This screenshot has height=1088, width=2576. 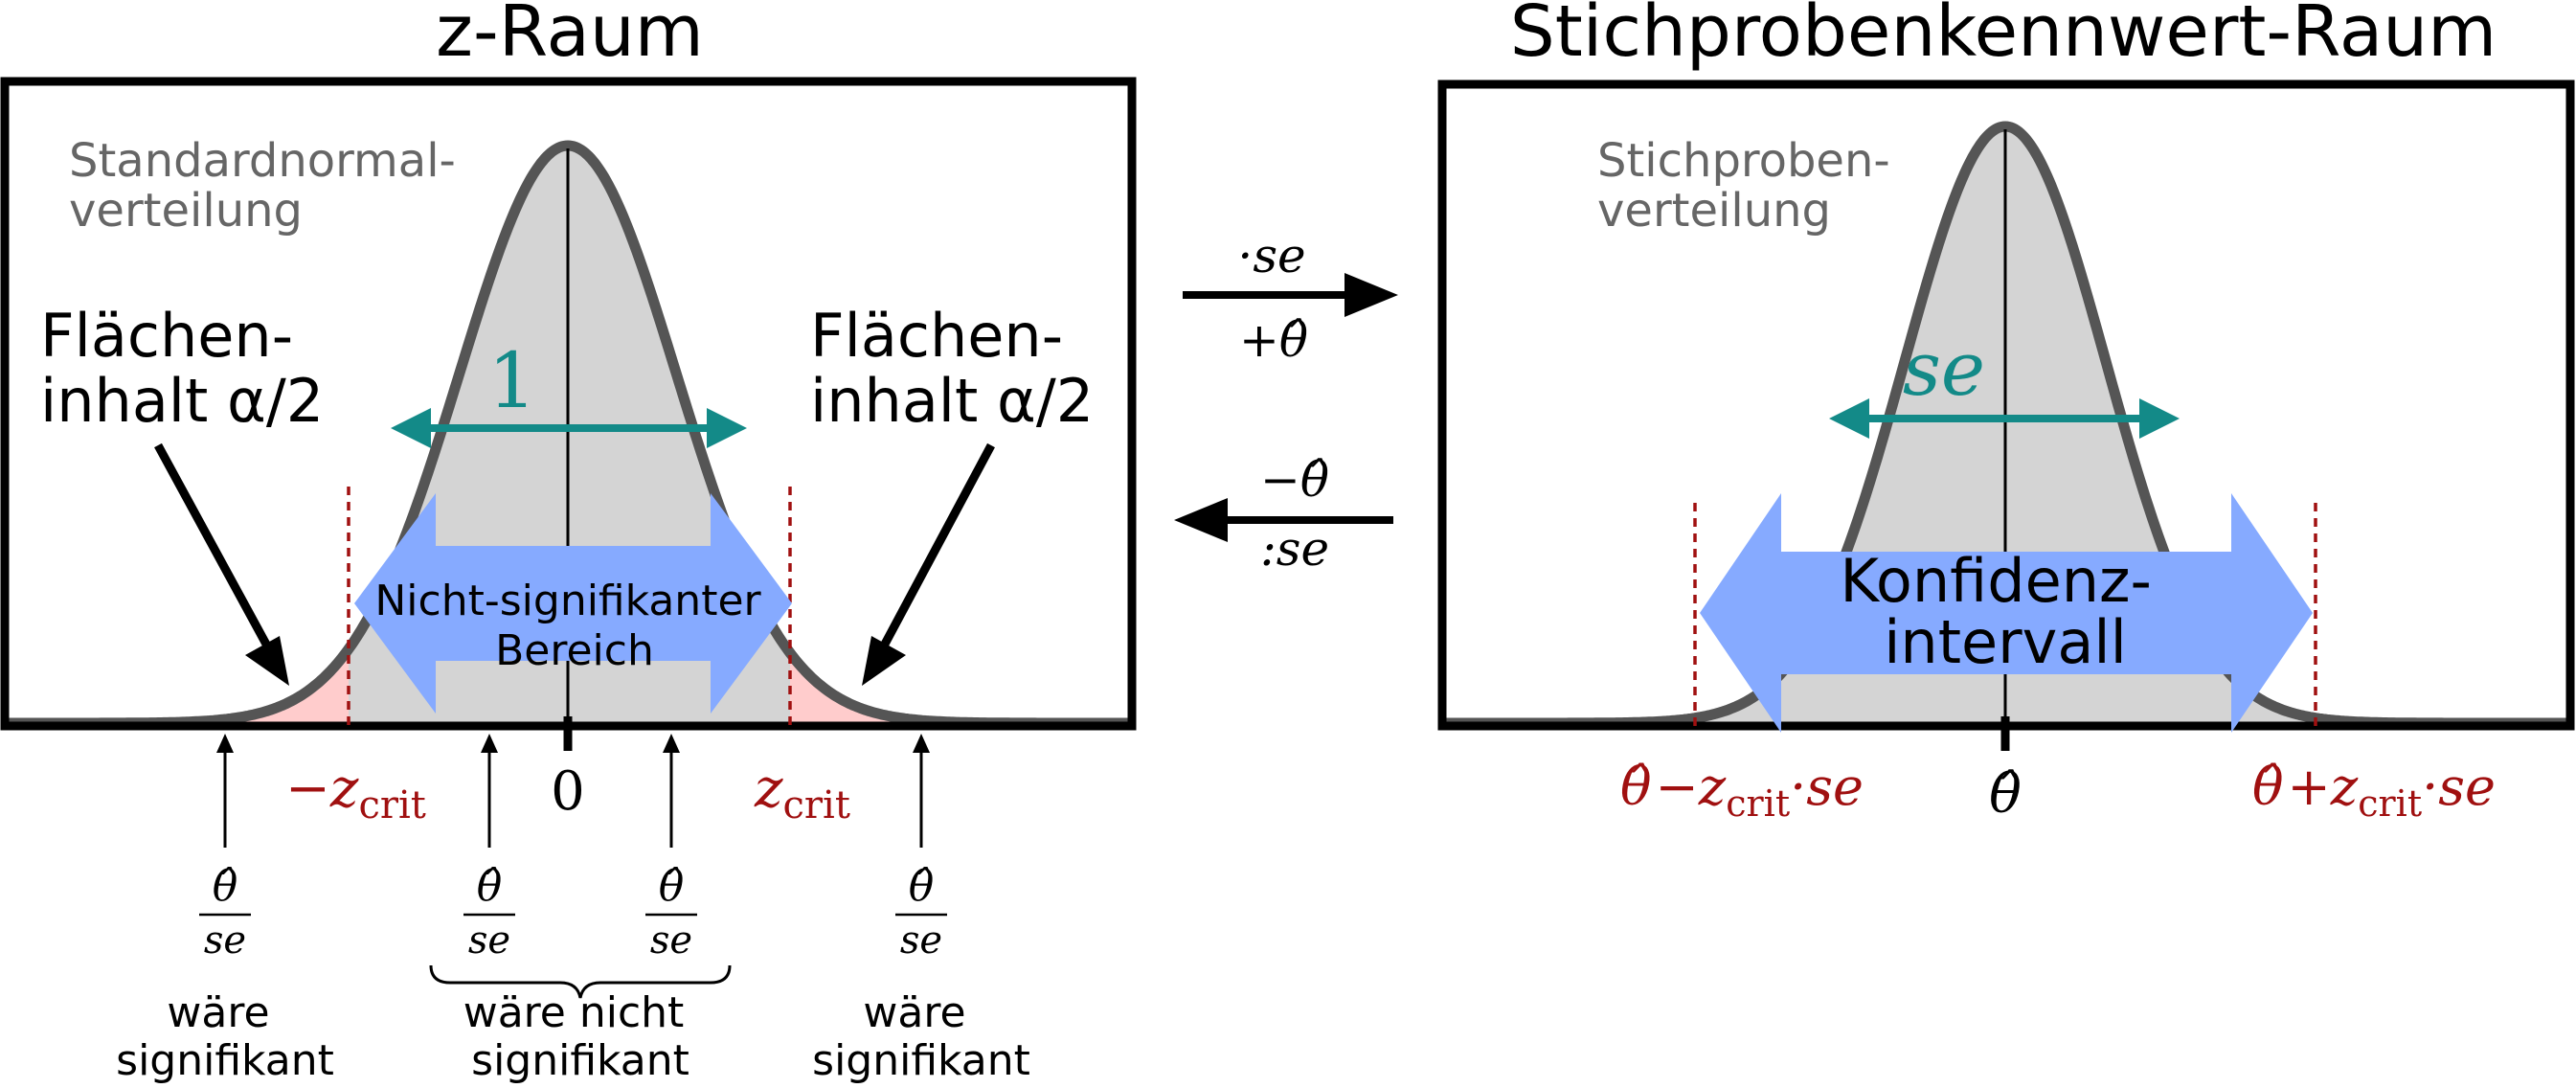 I want to click on right-dist-label-line2: verteilung, so click(x=1714, y=211).